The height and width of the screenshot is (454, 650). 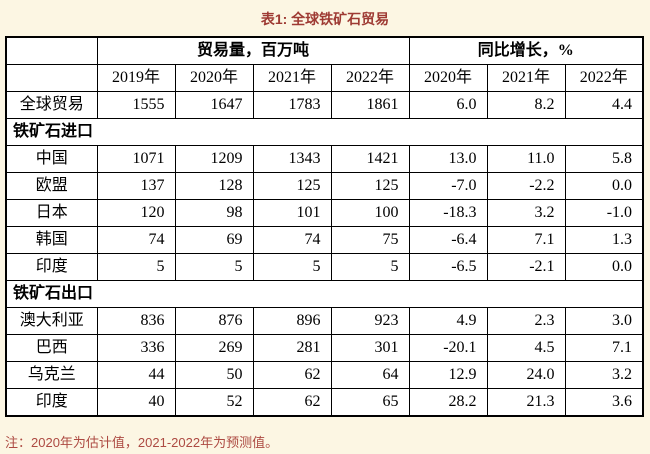 I want to click on group-header-volume: 贸易量，百万吨, so click(x=253, y=50).